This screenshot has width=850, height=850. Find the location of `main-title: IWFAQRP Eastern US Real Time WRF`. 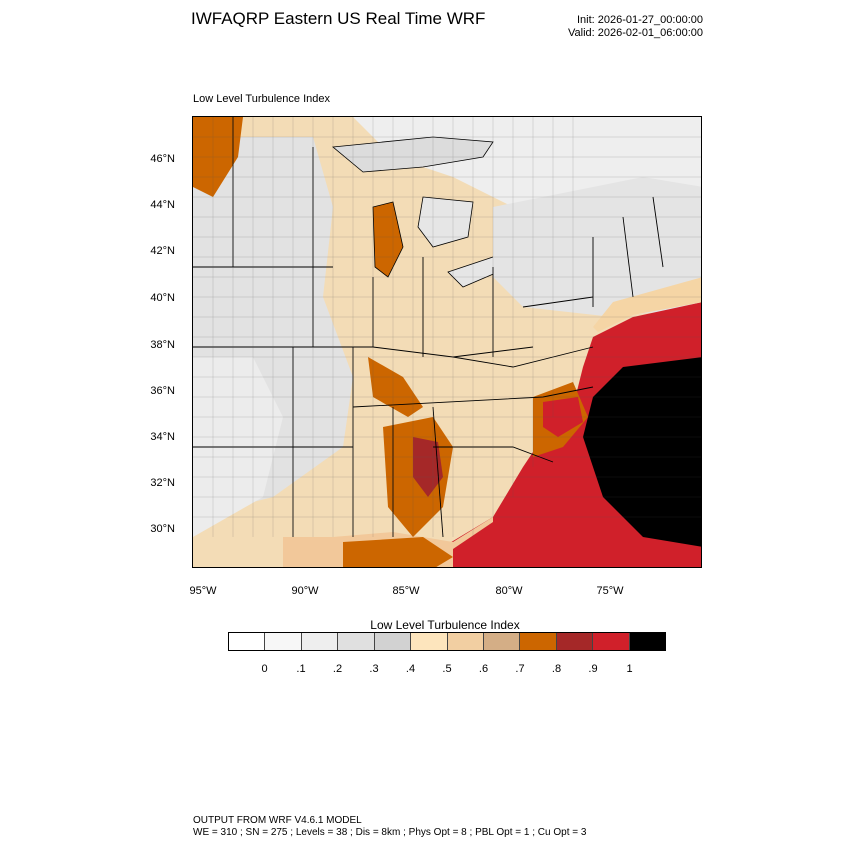

main-title: IWFAQRP Eastern US Real Time WRF is located at coordinates (338, 18).